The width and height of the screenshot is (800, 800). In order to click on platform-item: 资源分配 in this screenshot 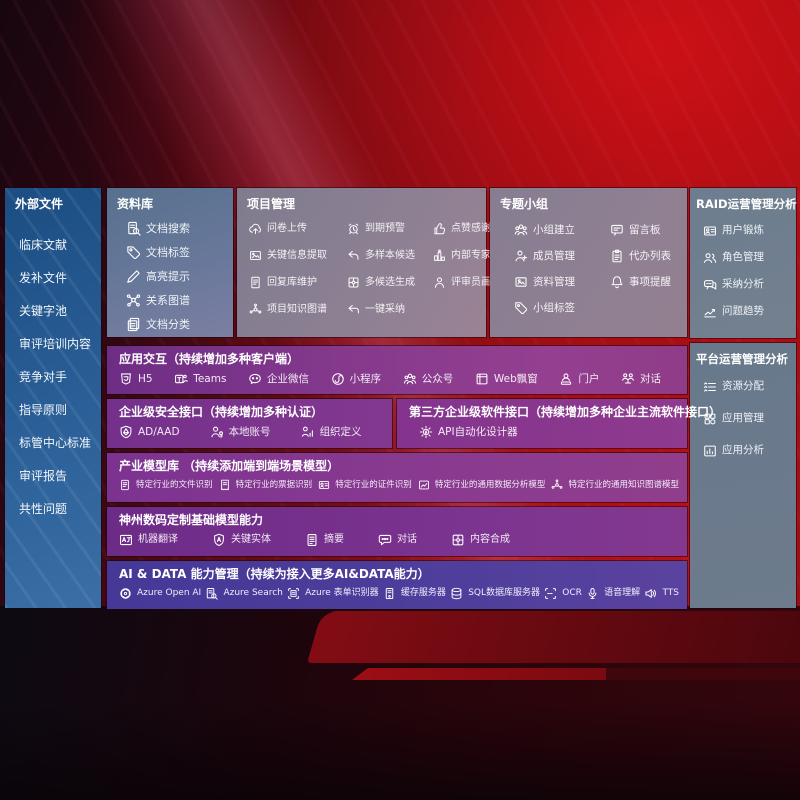, I will do `click(749, 387)`.